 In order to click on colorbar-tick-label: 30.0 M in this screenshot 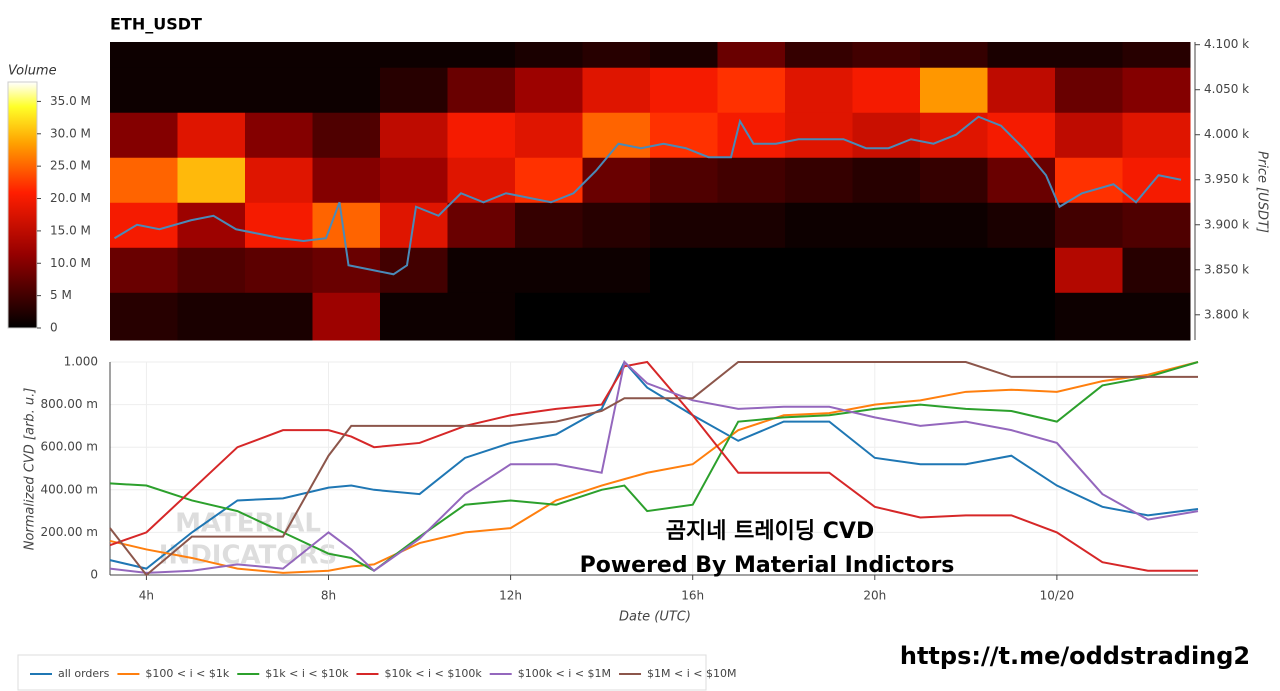, I will do `click(70, 133)`.